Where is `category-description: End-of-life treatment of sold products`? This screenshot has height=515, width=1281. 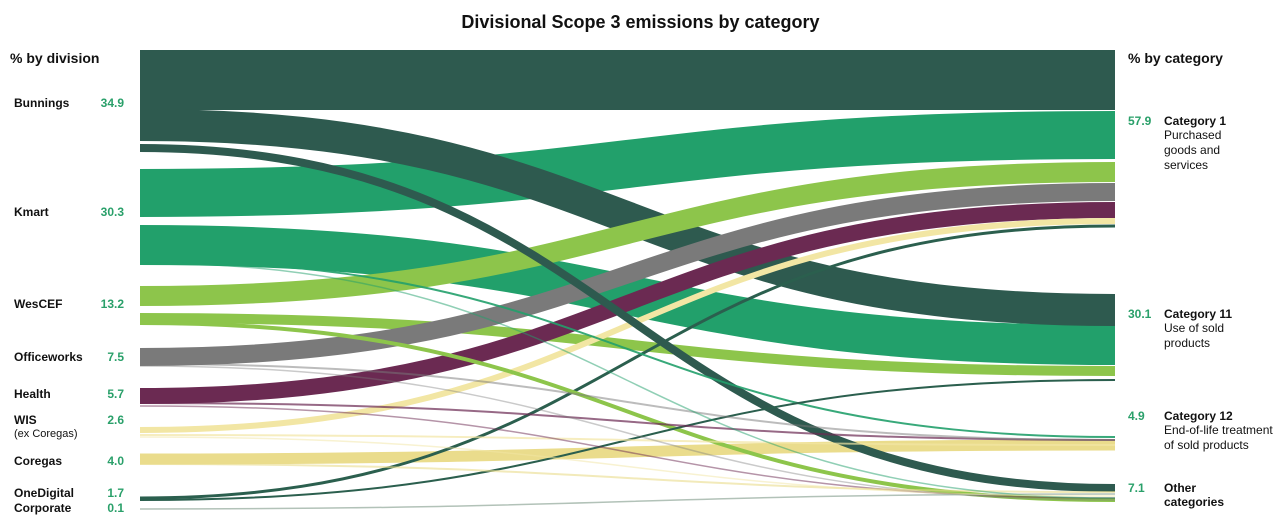 category-description: End-of-life treatment of sold products is located at coordinates (1218, 437).